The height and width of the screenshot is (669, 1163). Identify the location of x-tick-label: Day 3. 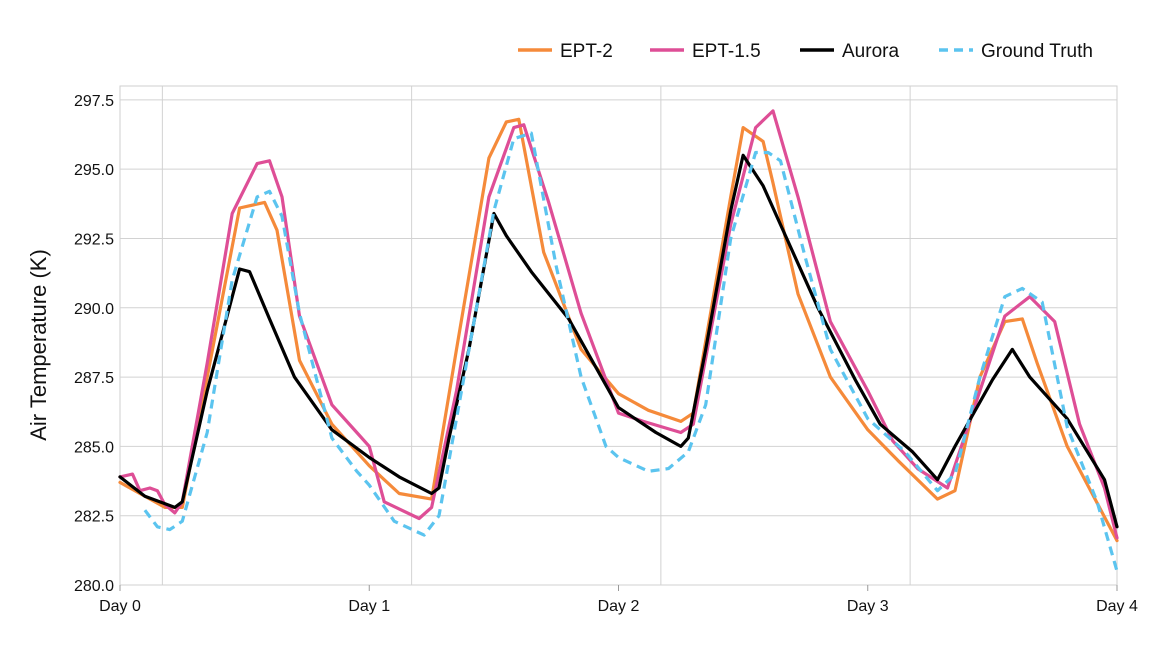
(868, 606).